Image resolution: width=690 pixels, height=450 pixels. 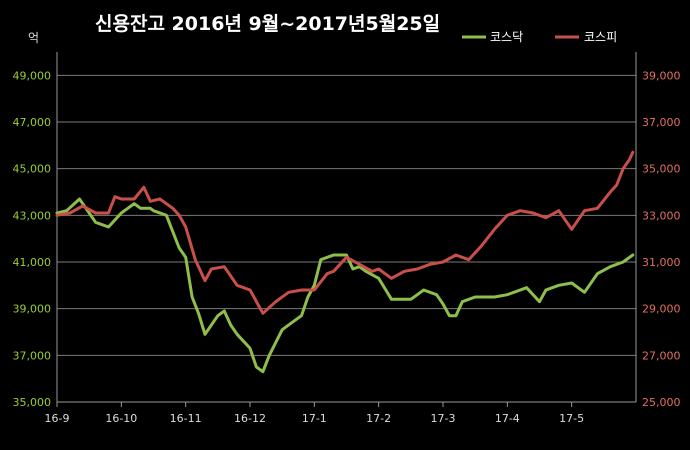 What do you see at coordinates (661, 262) in the screenshot?
I see `y-right-tick-label: 31,000` at bounding box center [661, 262].